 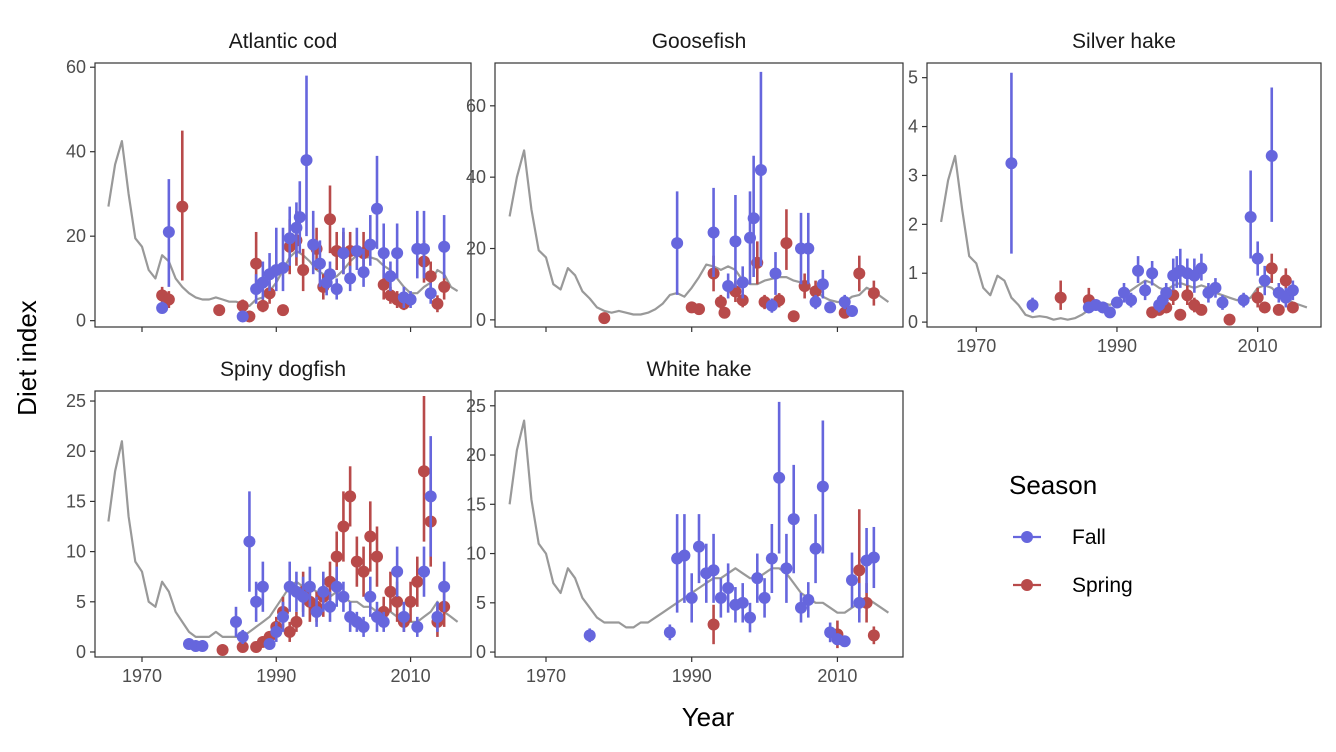 What do you see at coordinates (476, 406) in the screenshot?
I see `y-tick-label-white-hake: 25` at bounding box center [476, 406].